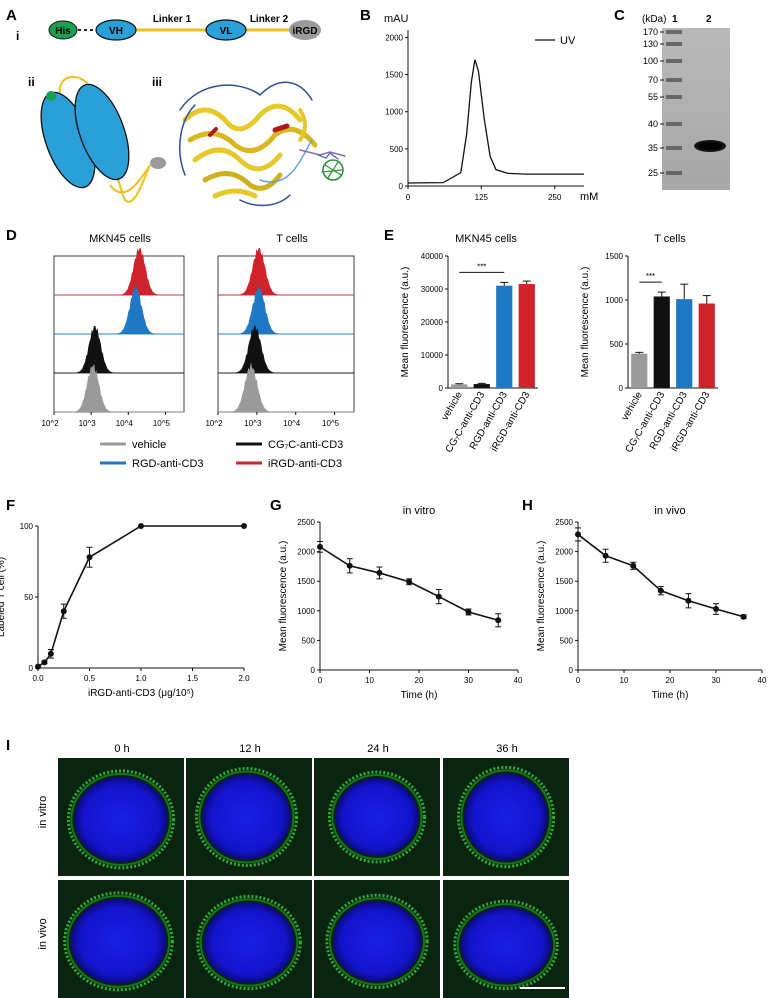 The width and height of the screenshot is (784, 998). Describe the element at coordinates (419, 511) in the screenshot. I see `chart-title: in vitro` at that location.